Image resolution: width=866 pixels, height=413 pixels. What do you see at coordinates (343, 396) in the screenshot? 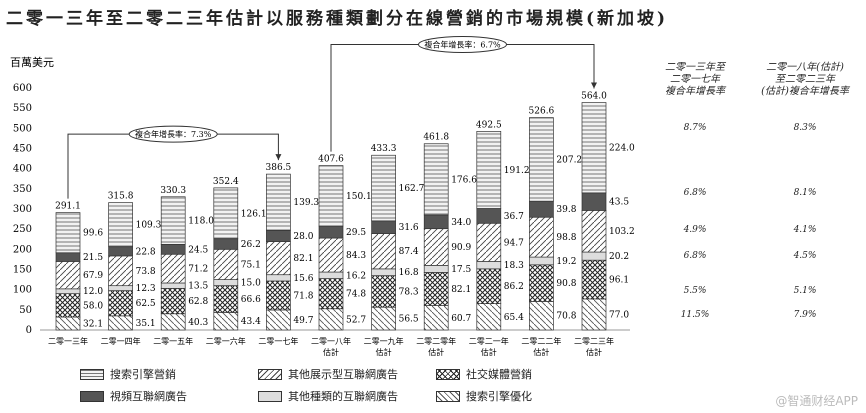
I see `legend-label: 其他種類的互聯網廣告` at bounding box center [343, 396].